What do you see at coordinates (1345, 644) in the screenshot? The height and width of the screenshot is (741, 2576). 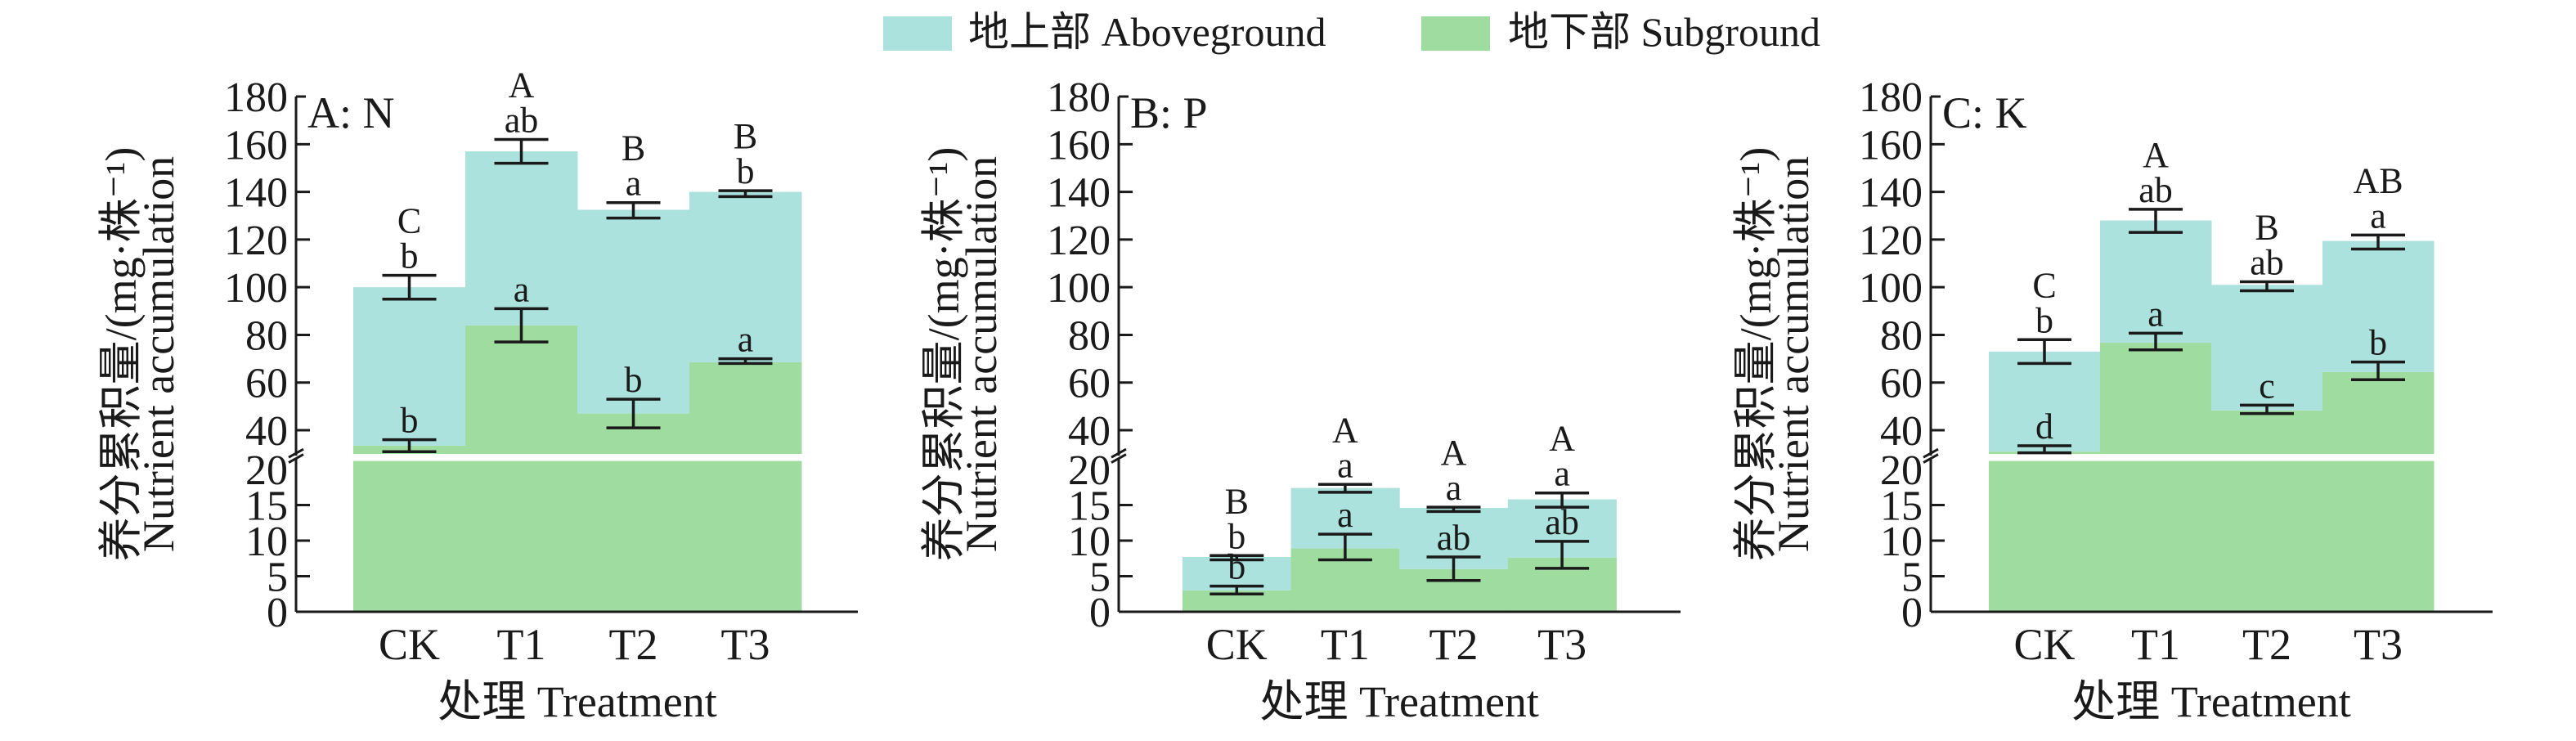 I see `x-tick-label: T1` at bounding box center [1345, 644].